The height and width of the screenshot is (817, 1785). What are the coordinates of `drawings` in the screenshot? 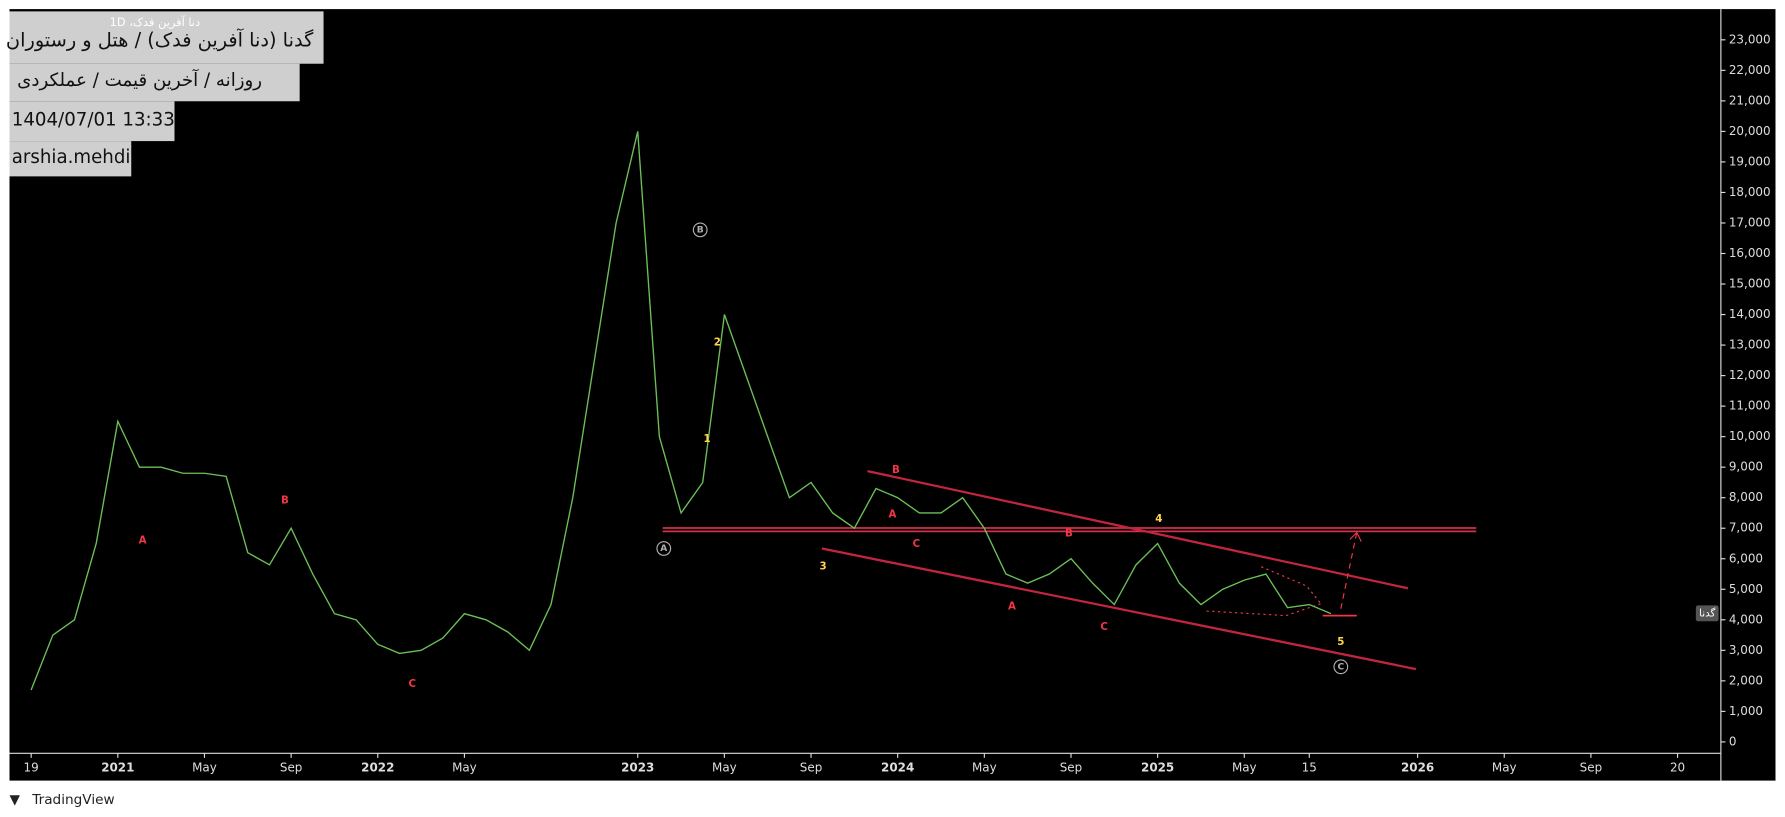 It's located at (1069, 570).